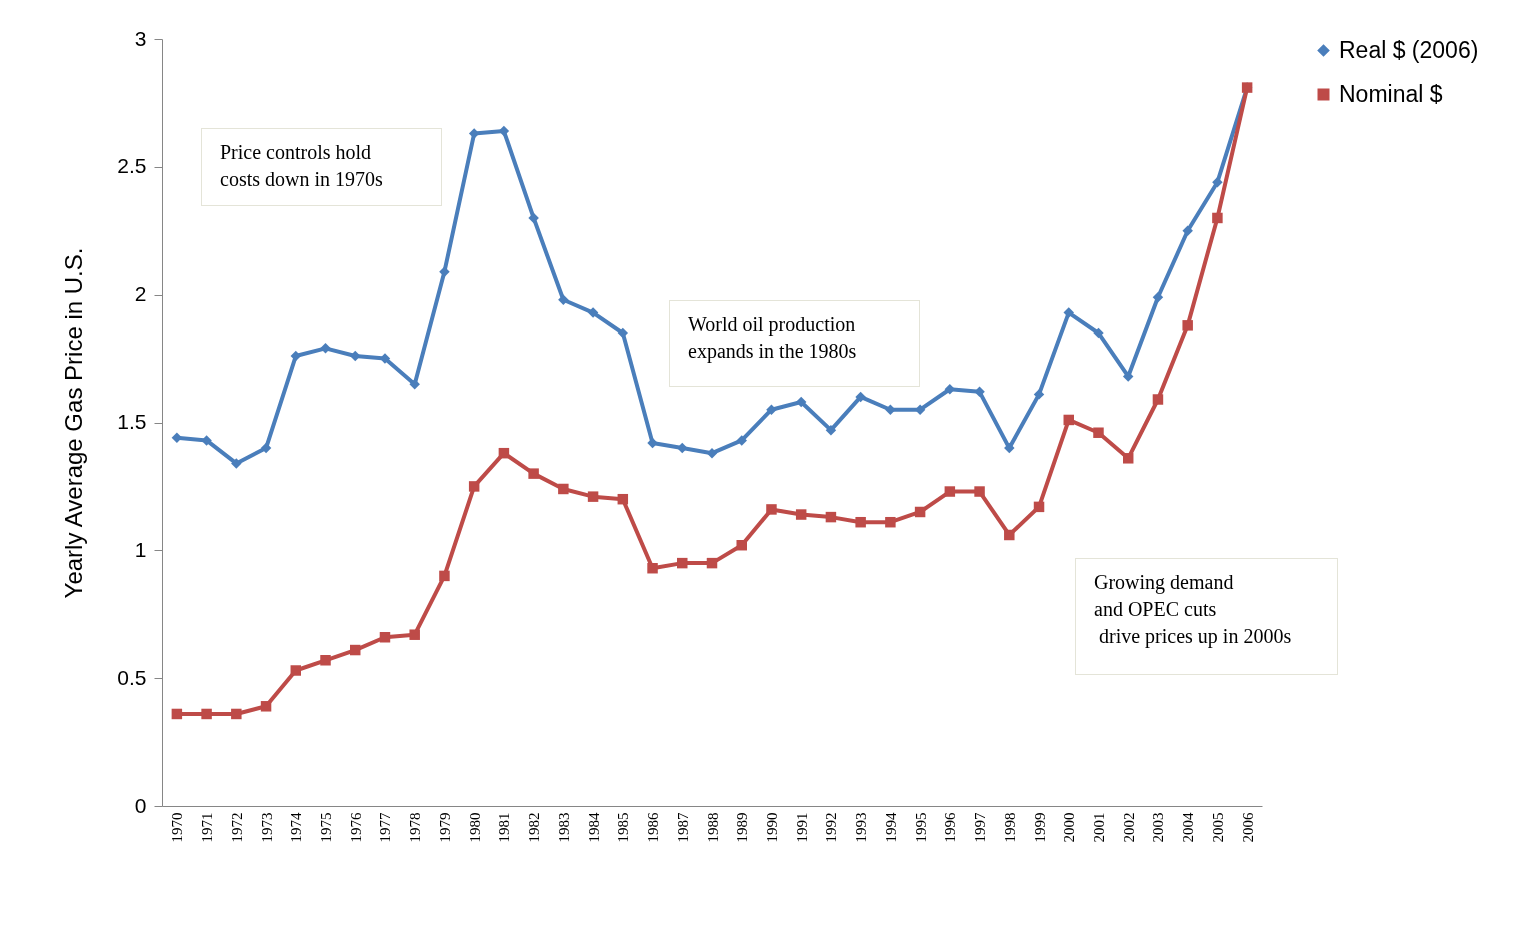 This screenshot has height=934, width=1526. Describe the element at coordinates (950, 827) in the screenshot. I see `x-tick-label: 1996` at that location.